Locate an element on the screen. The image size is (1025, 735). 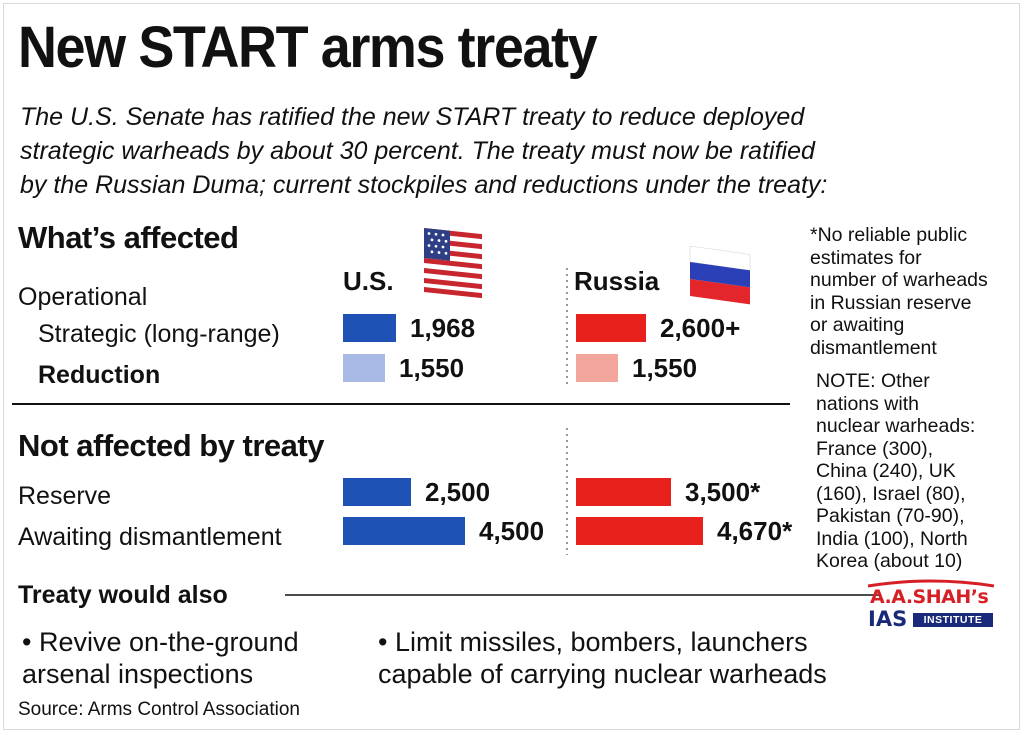
logo-institute: INSTITUTE is located at coordinates (953, 620).